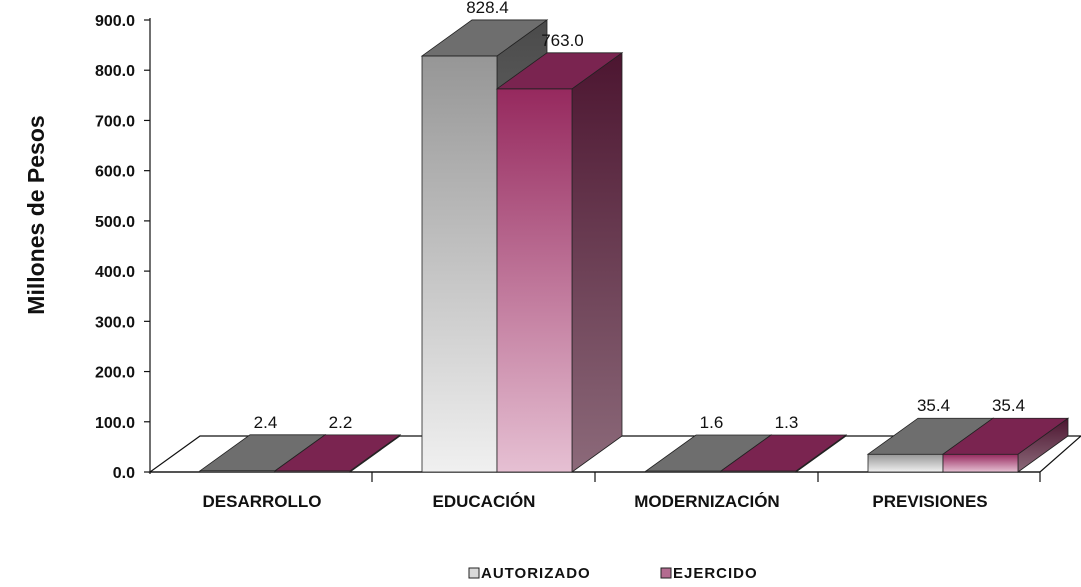 The width and height of the screenshot is (1081, 587). What do you see at coordinates (341, 422) in the screenshot?
I see `data-label: 2.2` at bounding box center [341, 422].